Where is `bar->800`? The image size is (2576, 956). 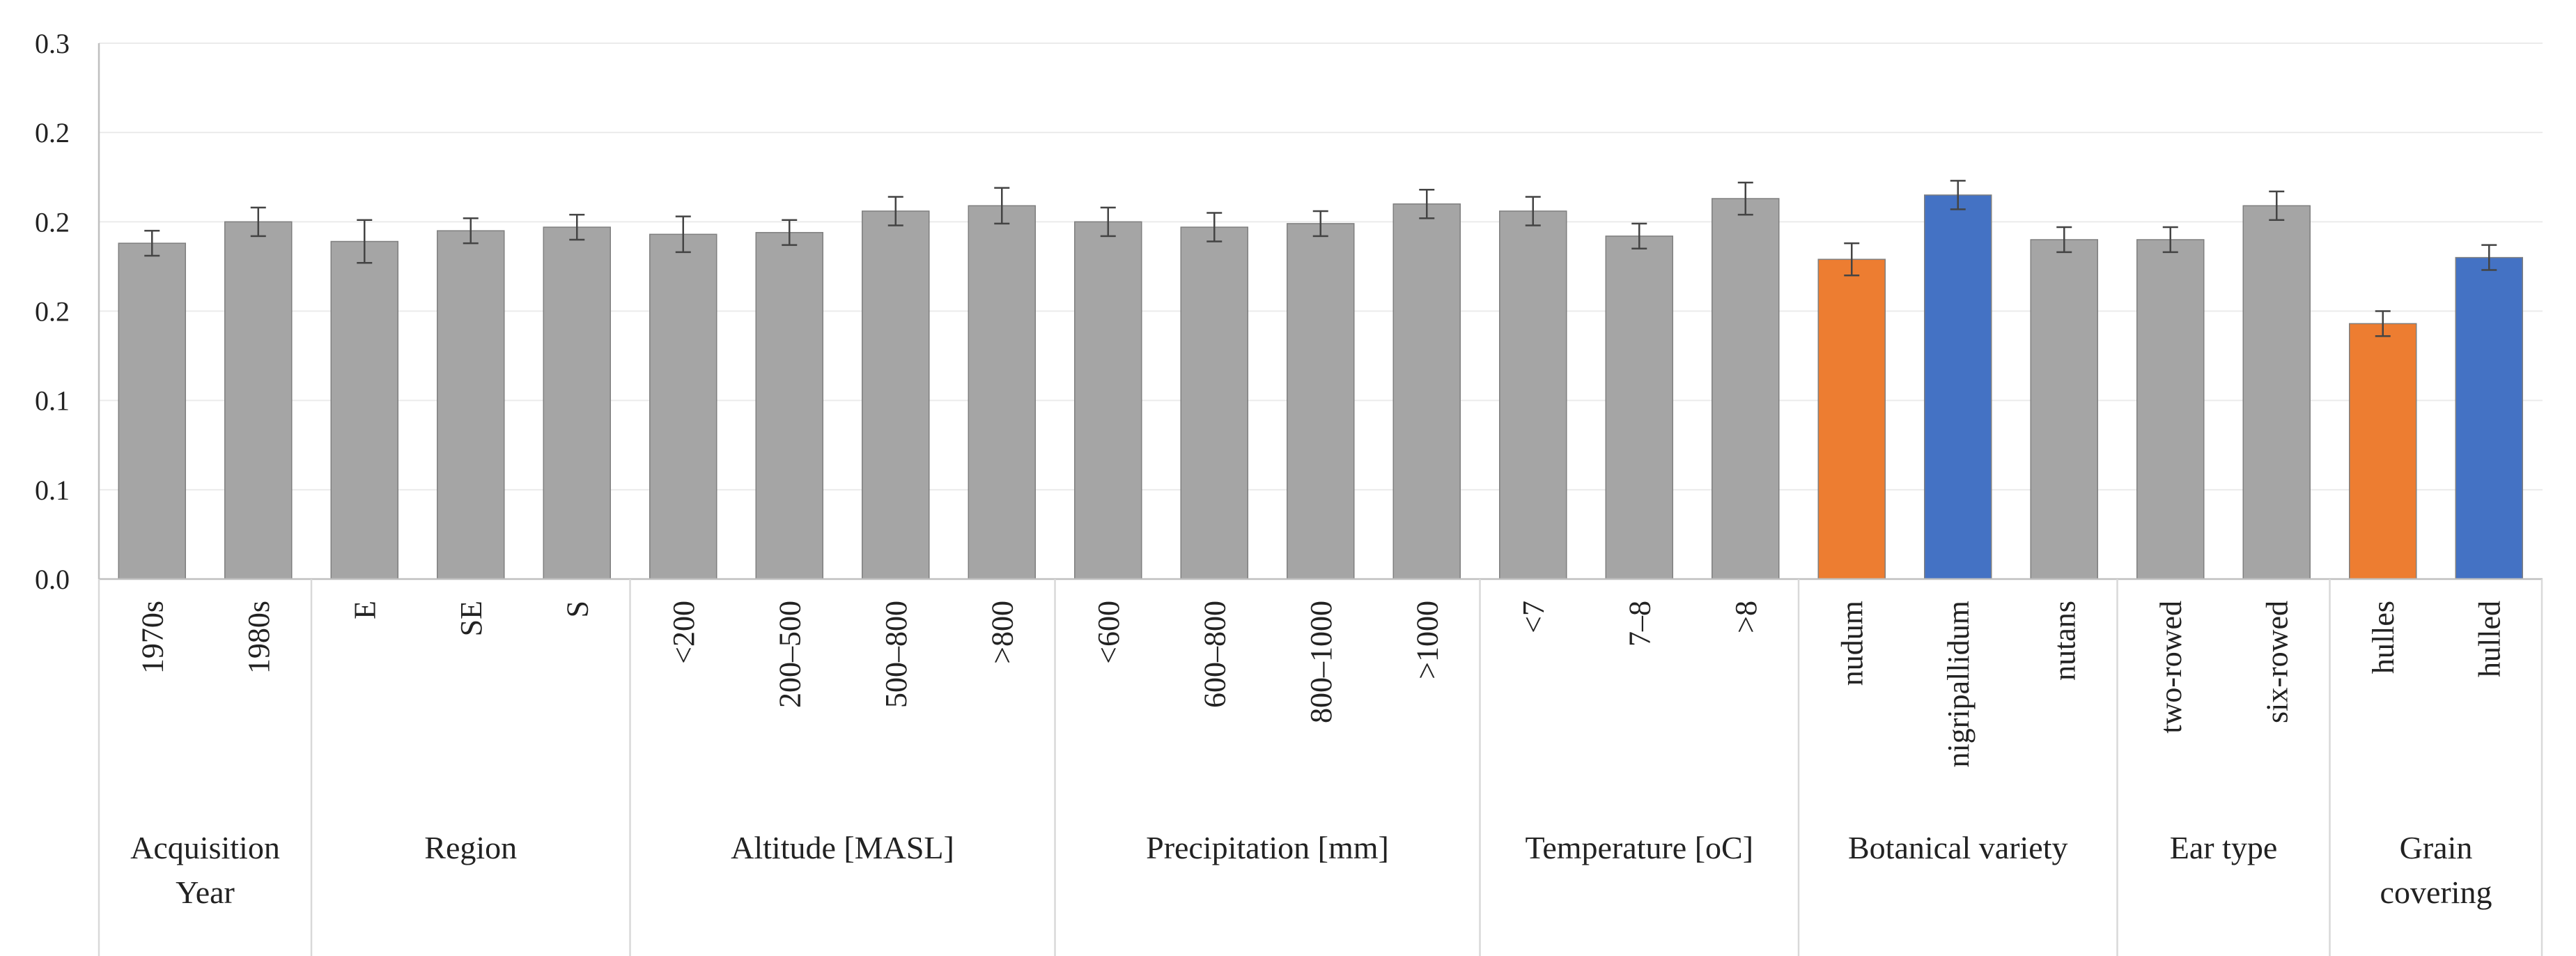 bar->800 is located at coordinates (1002, 392).